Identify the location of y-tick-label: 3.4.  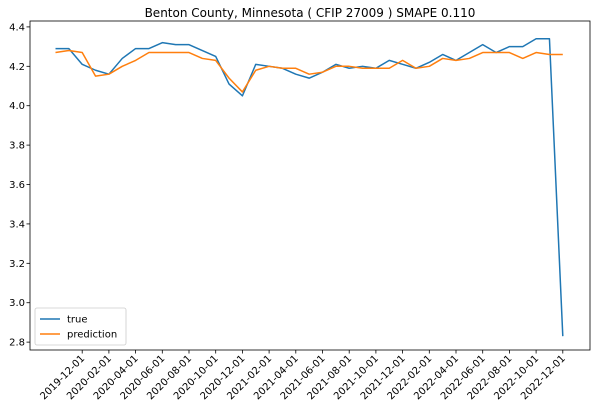
(17, 224).